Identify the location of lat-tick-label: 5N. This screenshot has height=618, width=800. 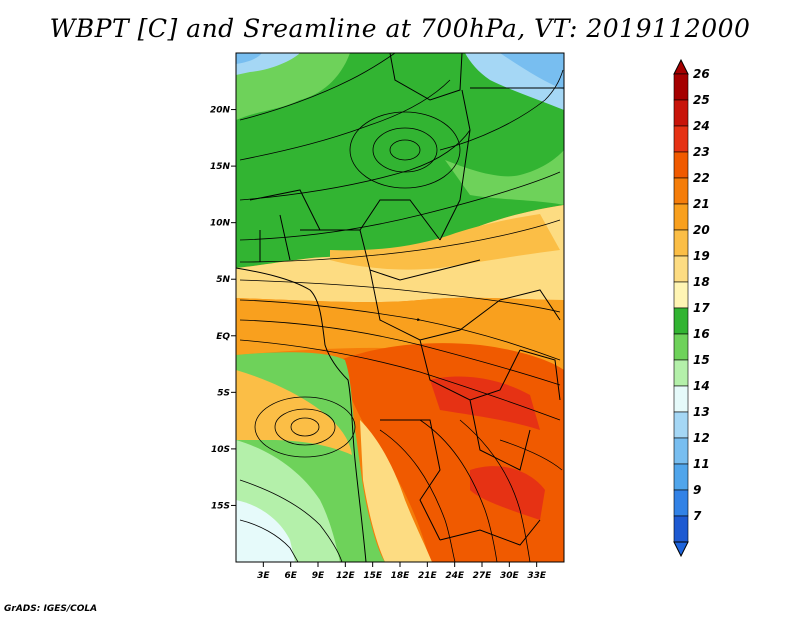
(223, 280).